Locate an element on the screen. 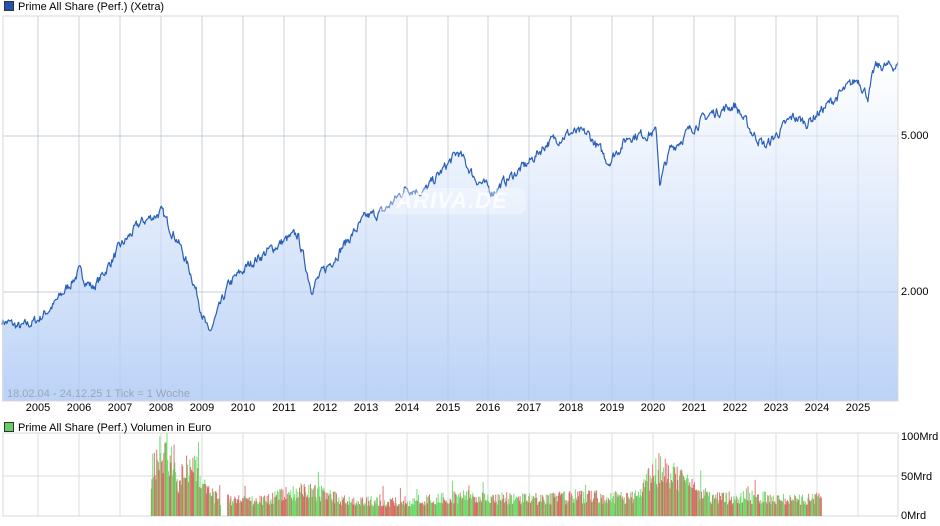  y-label-5000: 5.000 is located at coordinates (915, 136).